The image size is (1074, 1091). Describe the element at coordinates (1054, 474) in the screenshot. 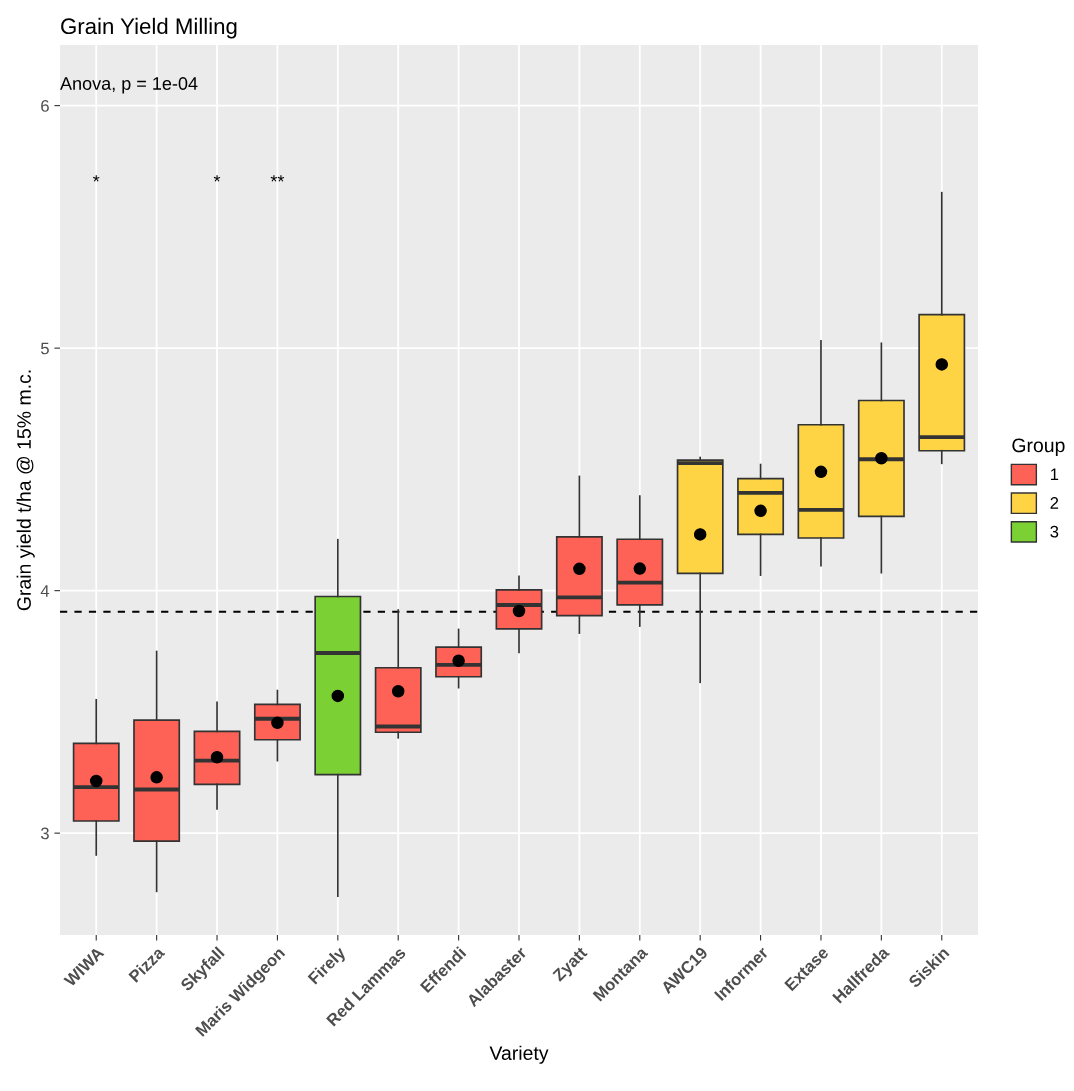

I see `legend-label: 1` at that location.